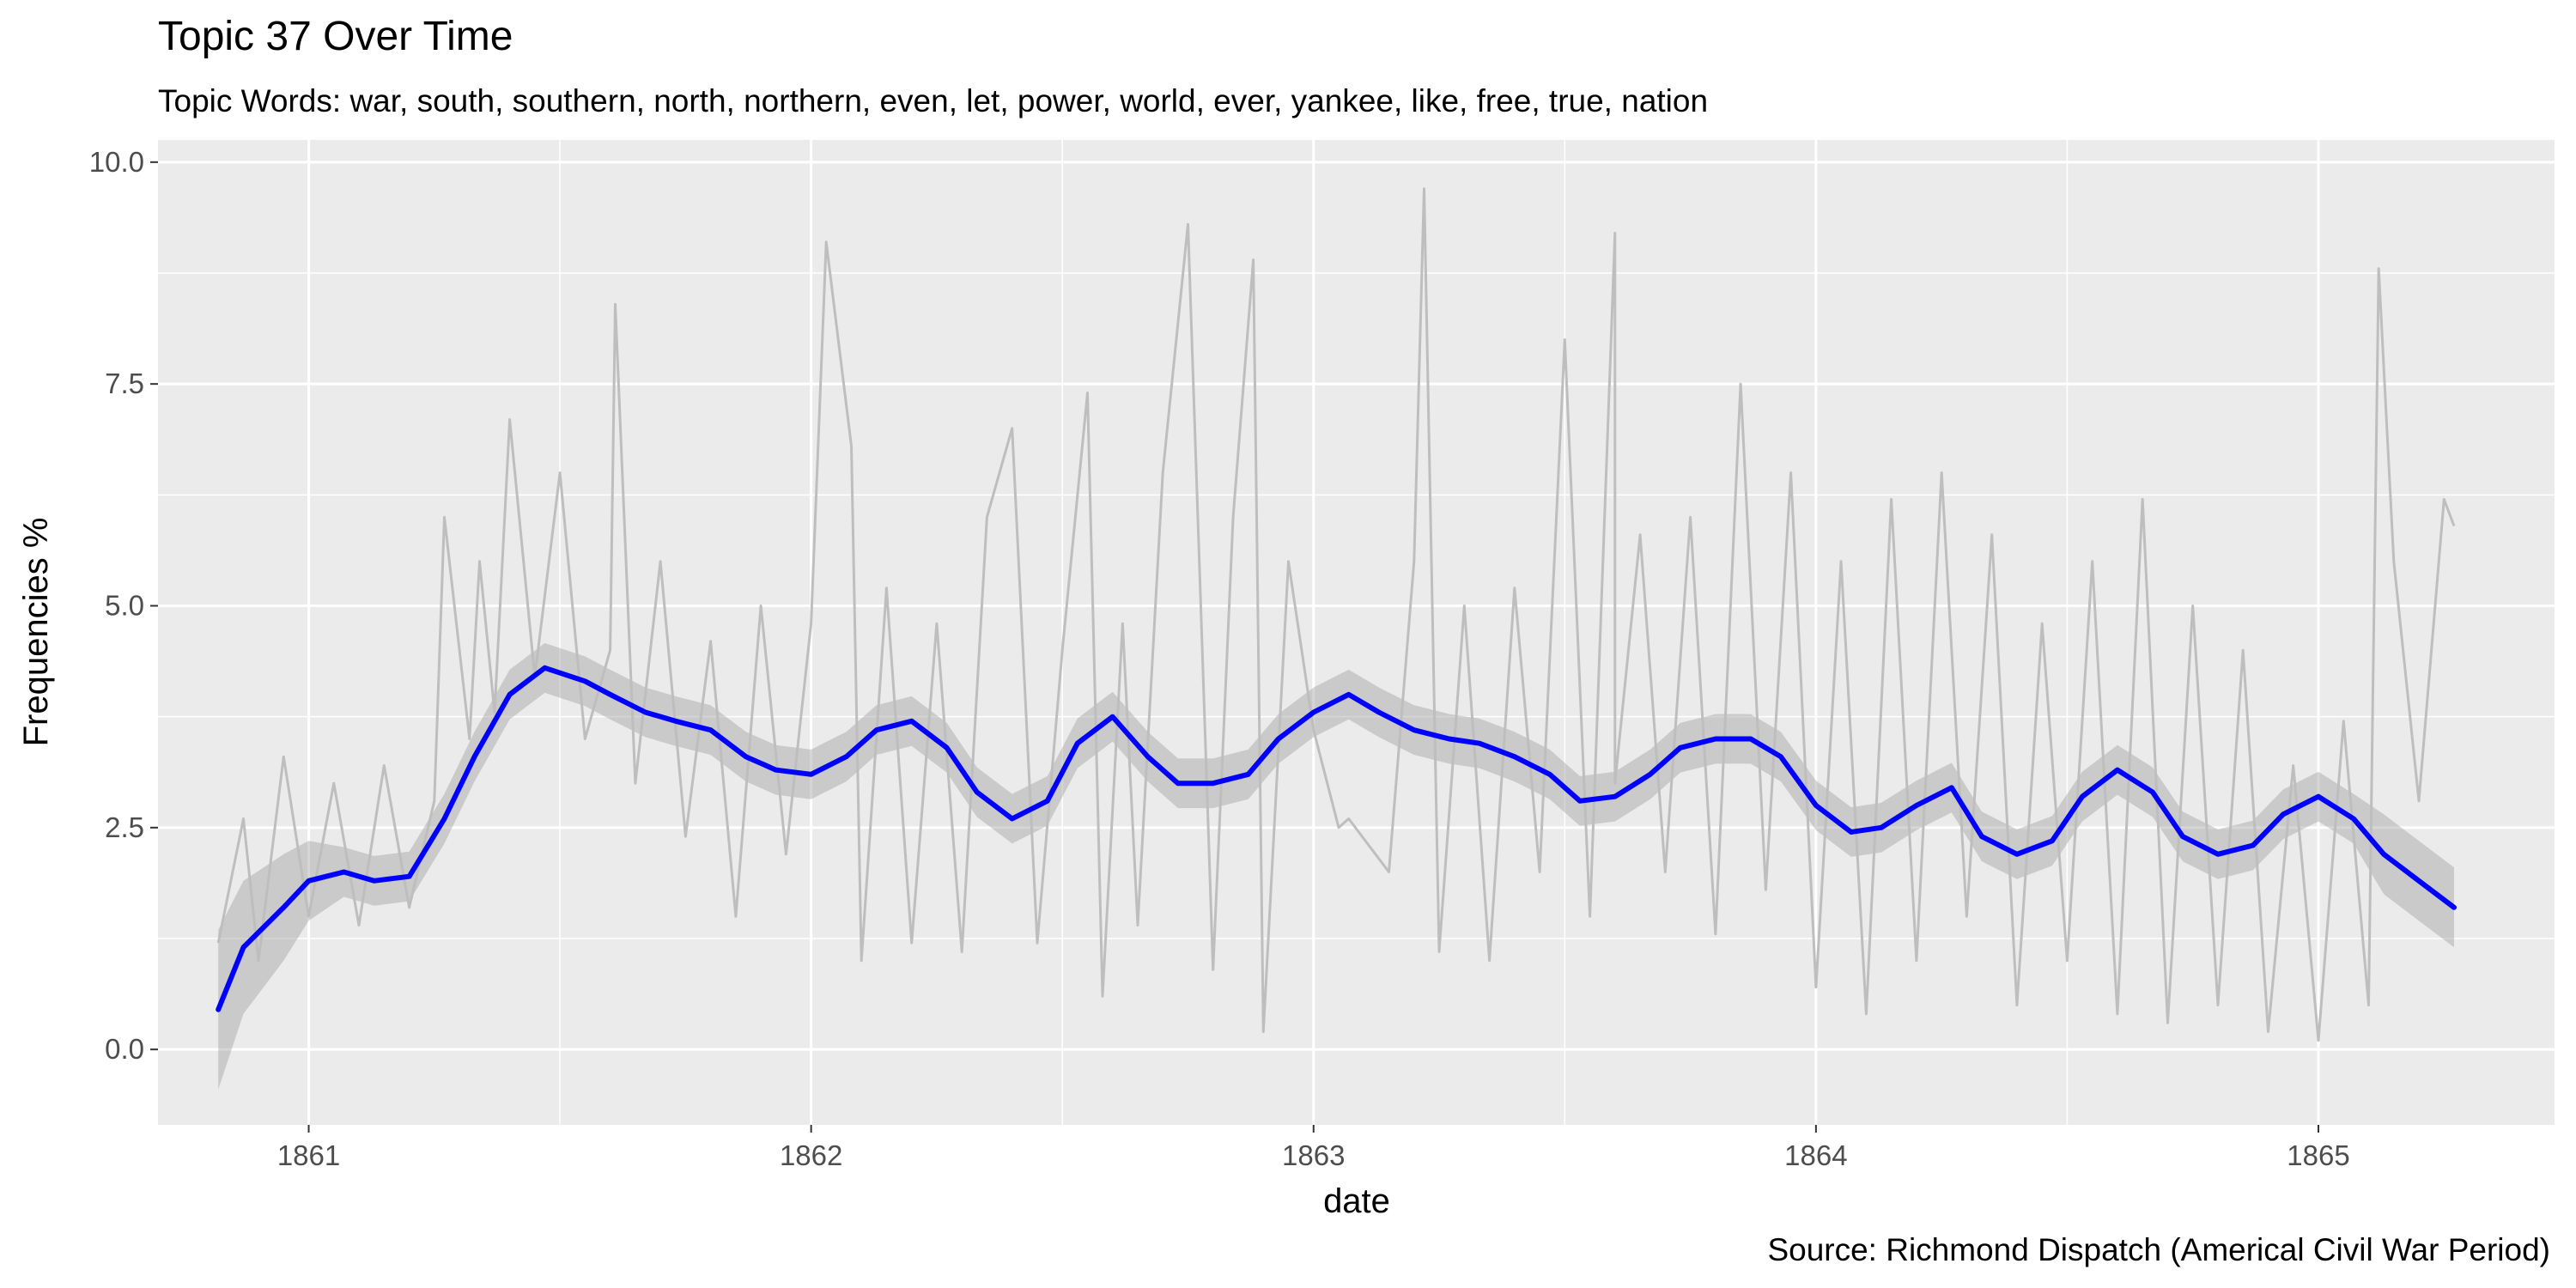 The image size is (2576, 1288). What do you see at coordinates (1815, 1155) in the screenshot?
I see `x-tick-label: 1864` at bounding box center [1815, 1155].